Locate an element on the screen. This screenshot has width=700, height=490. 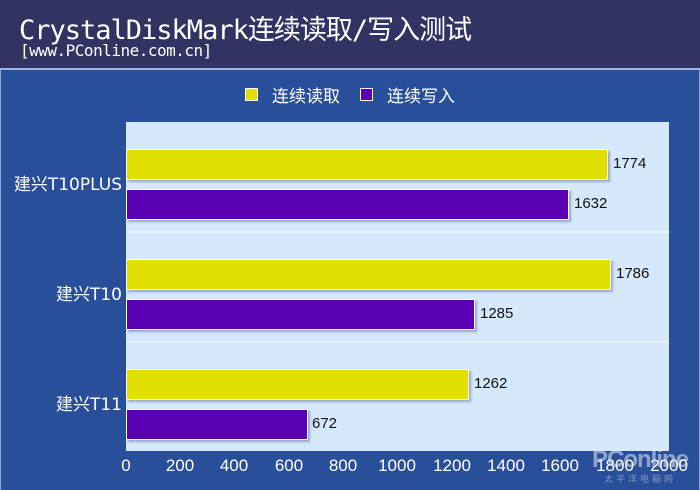
bar-write-t11 is located at coordinates (217, 424).